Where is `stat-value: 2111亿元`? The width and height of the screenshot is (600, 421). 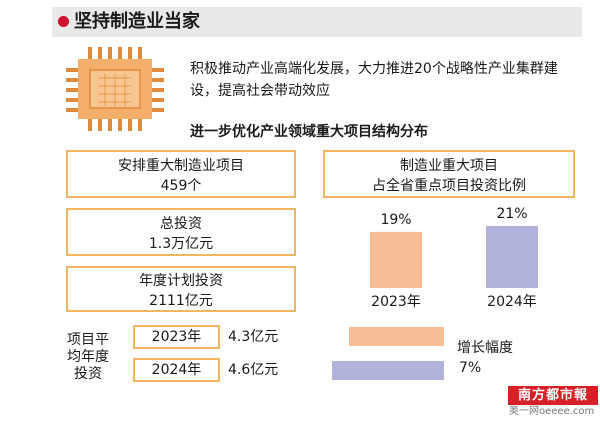
stat-value: 2111亿元 is located at coordinates (181, 301).